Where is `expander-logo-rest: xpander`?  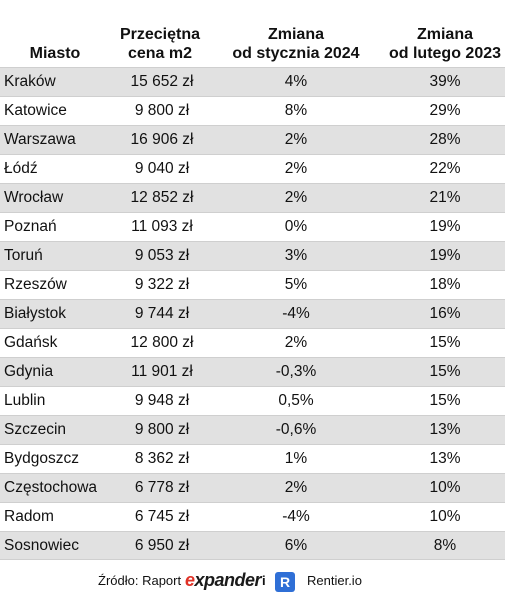 expander-logo-rest: xpander is located at coordinates (228, 580).